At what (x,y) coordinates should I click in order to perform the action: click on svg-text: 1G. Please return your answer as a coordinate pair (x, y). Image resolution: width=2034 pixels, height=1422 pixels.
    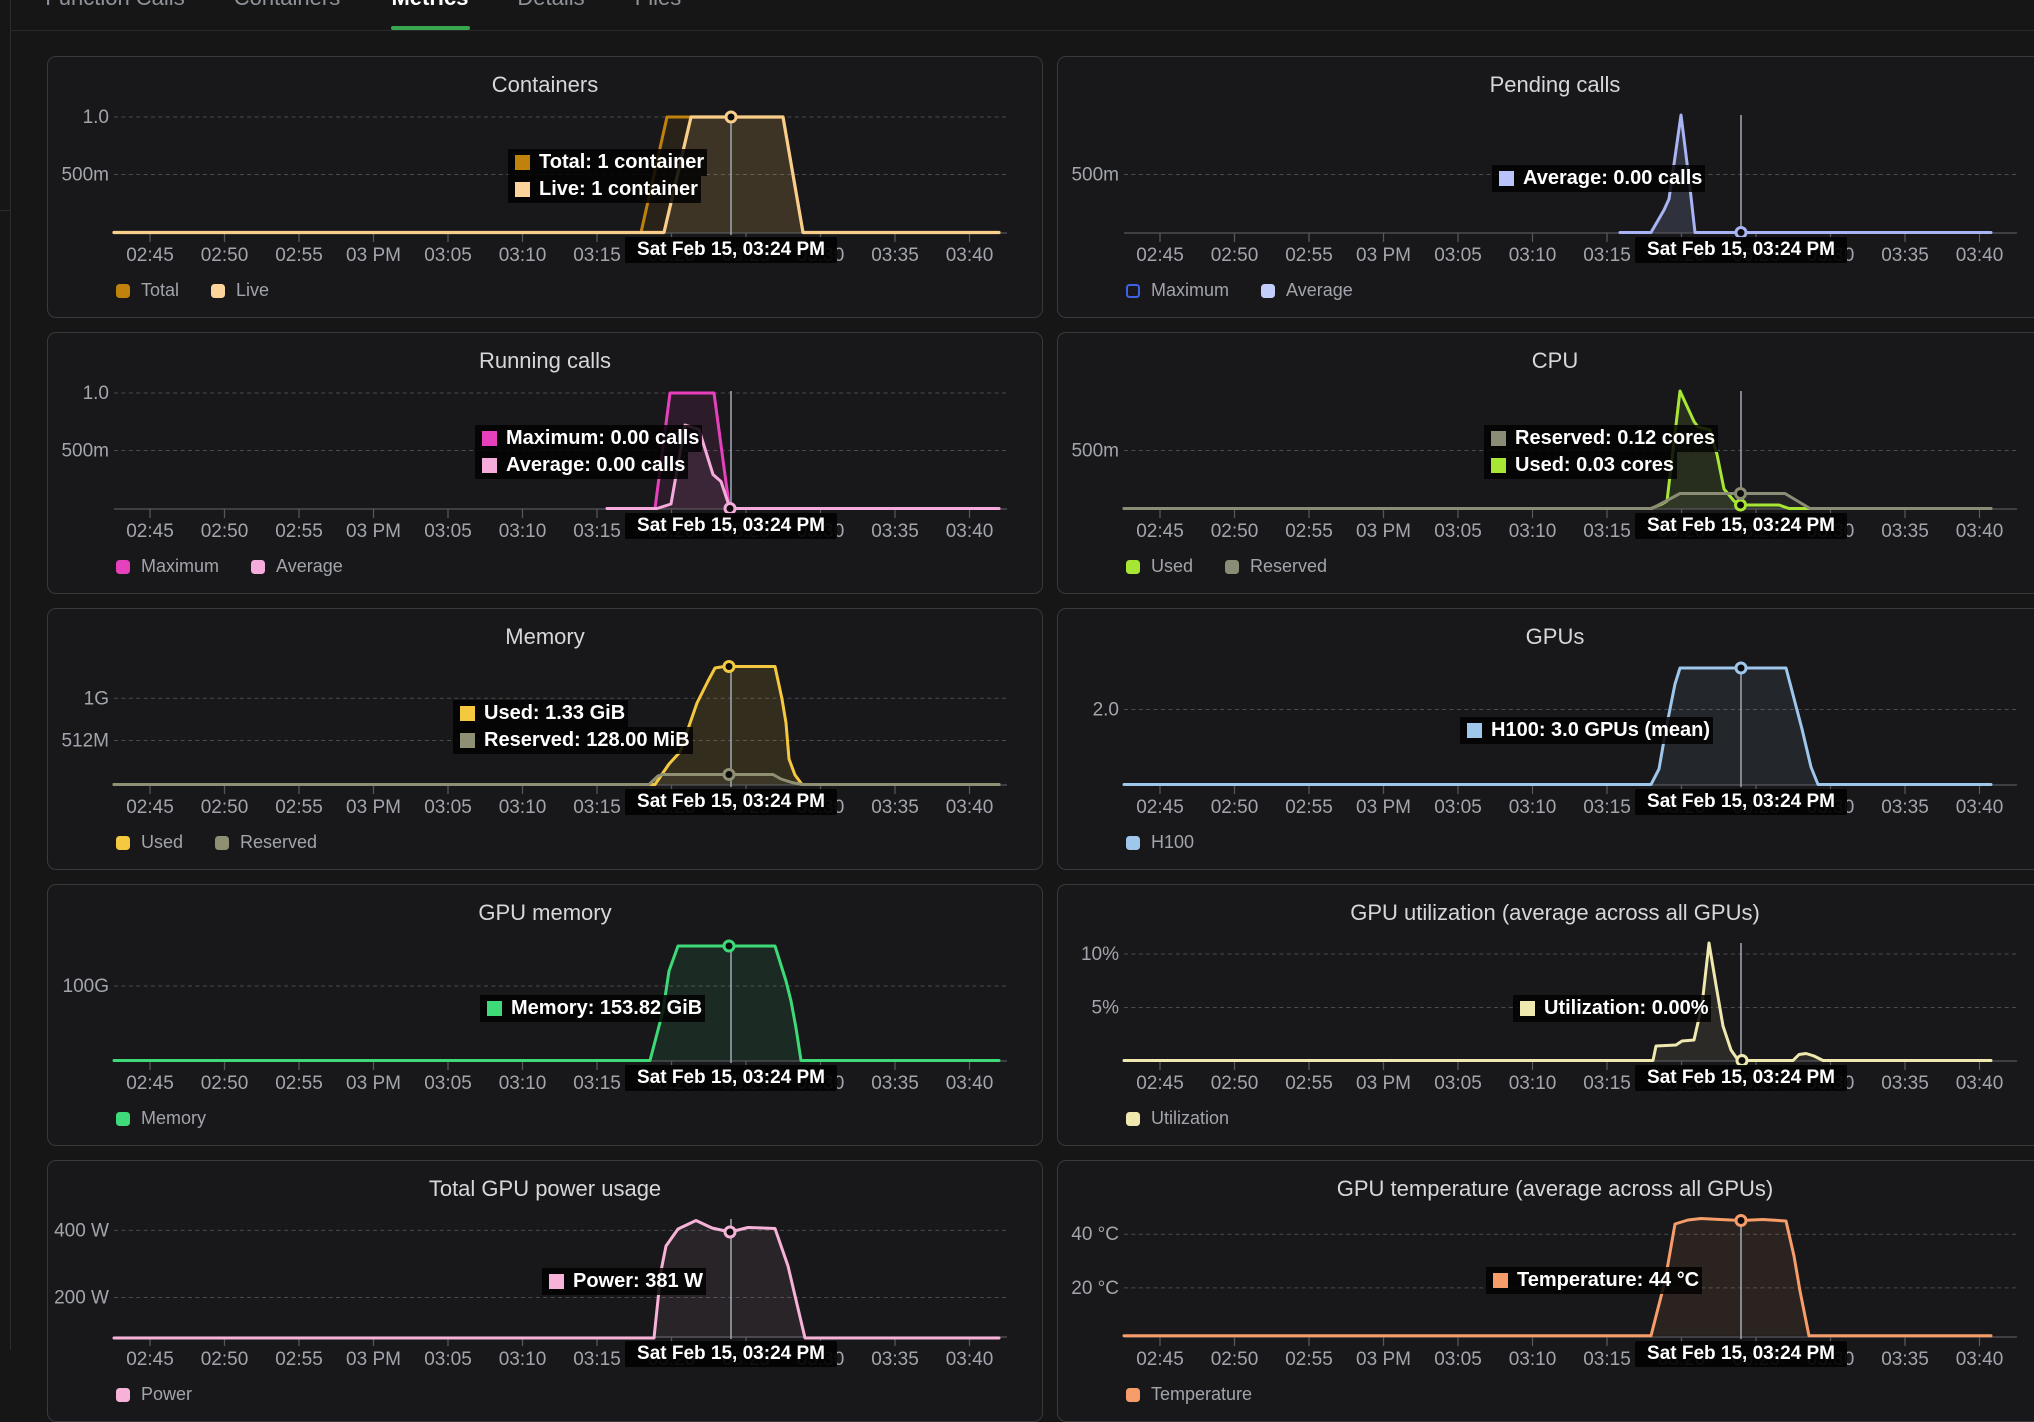
    Looking at the image, I should click on (96, 698).